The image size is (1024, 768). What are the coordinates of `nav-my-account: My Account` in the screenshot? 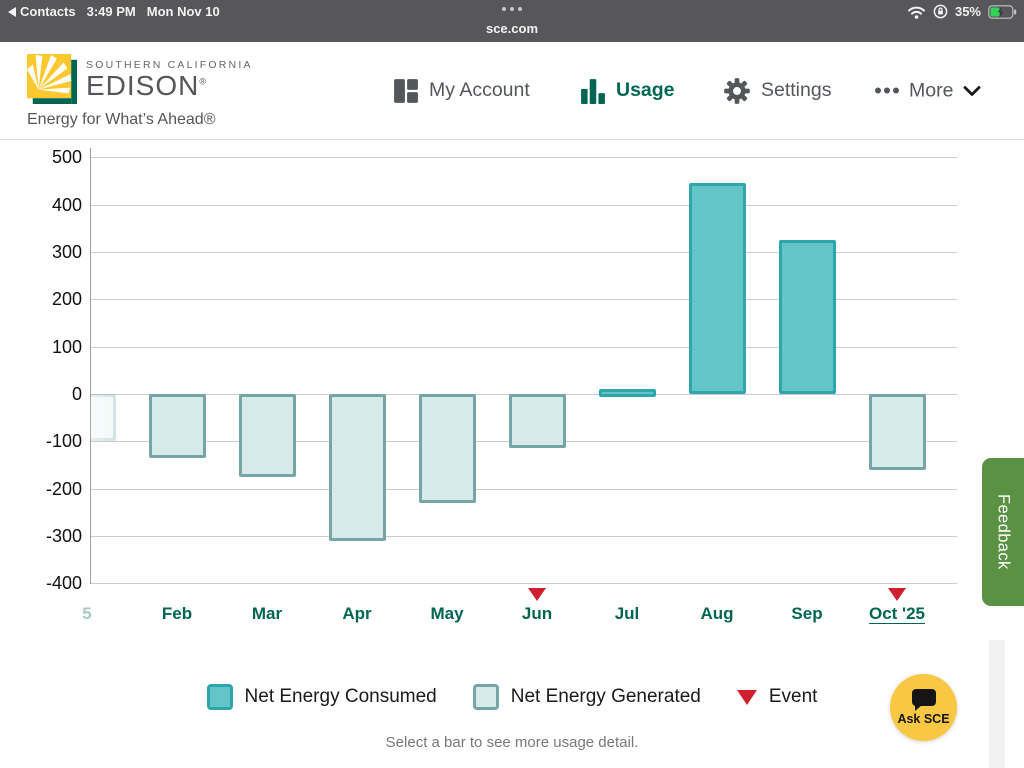 It's located at (461, 91).